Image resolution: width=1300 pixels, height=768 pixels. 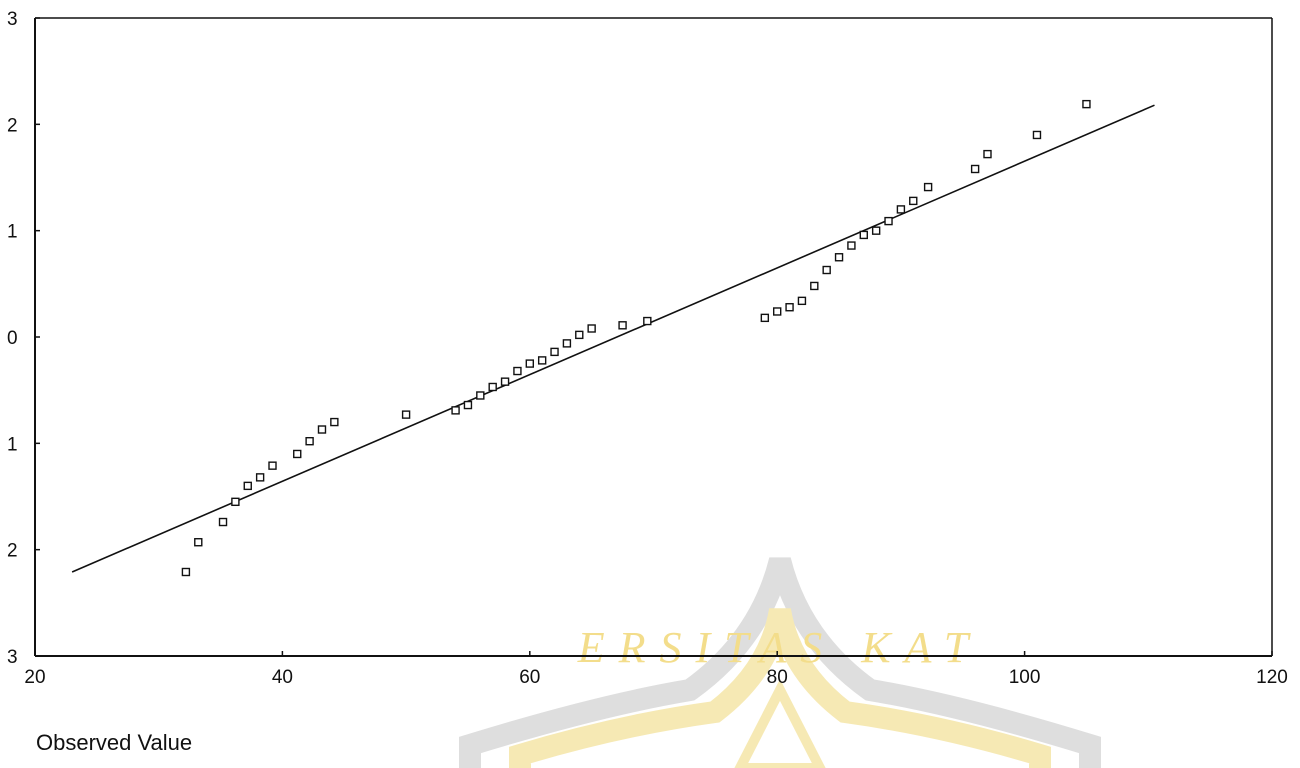 What do you see at coordinates (34, 677) in the screenshot?
I see `x-tick-label: 20` at bounding box center [34, 677].